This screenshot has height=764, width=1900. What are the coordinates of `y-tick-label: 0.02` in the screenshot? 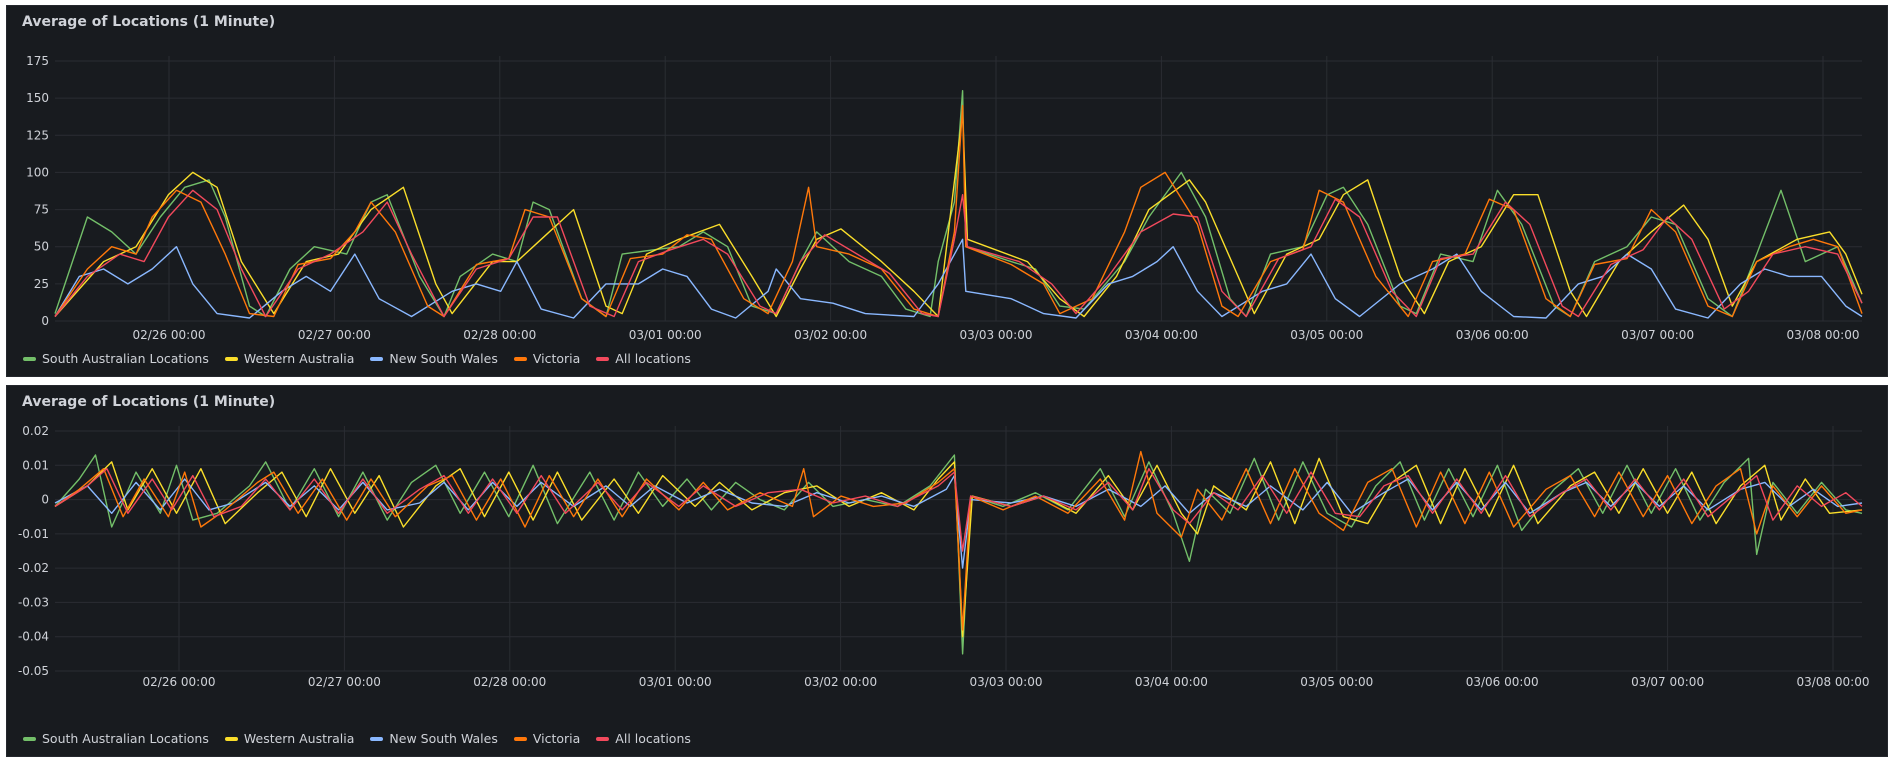 It's located at (35, 431).